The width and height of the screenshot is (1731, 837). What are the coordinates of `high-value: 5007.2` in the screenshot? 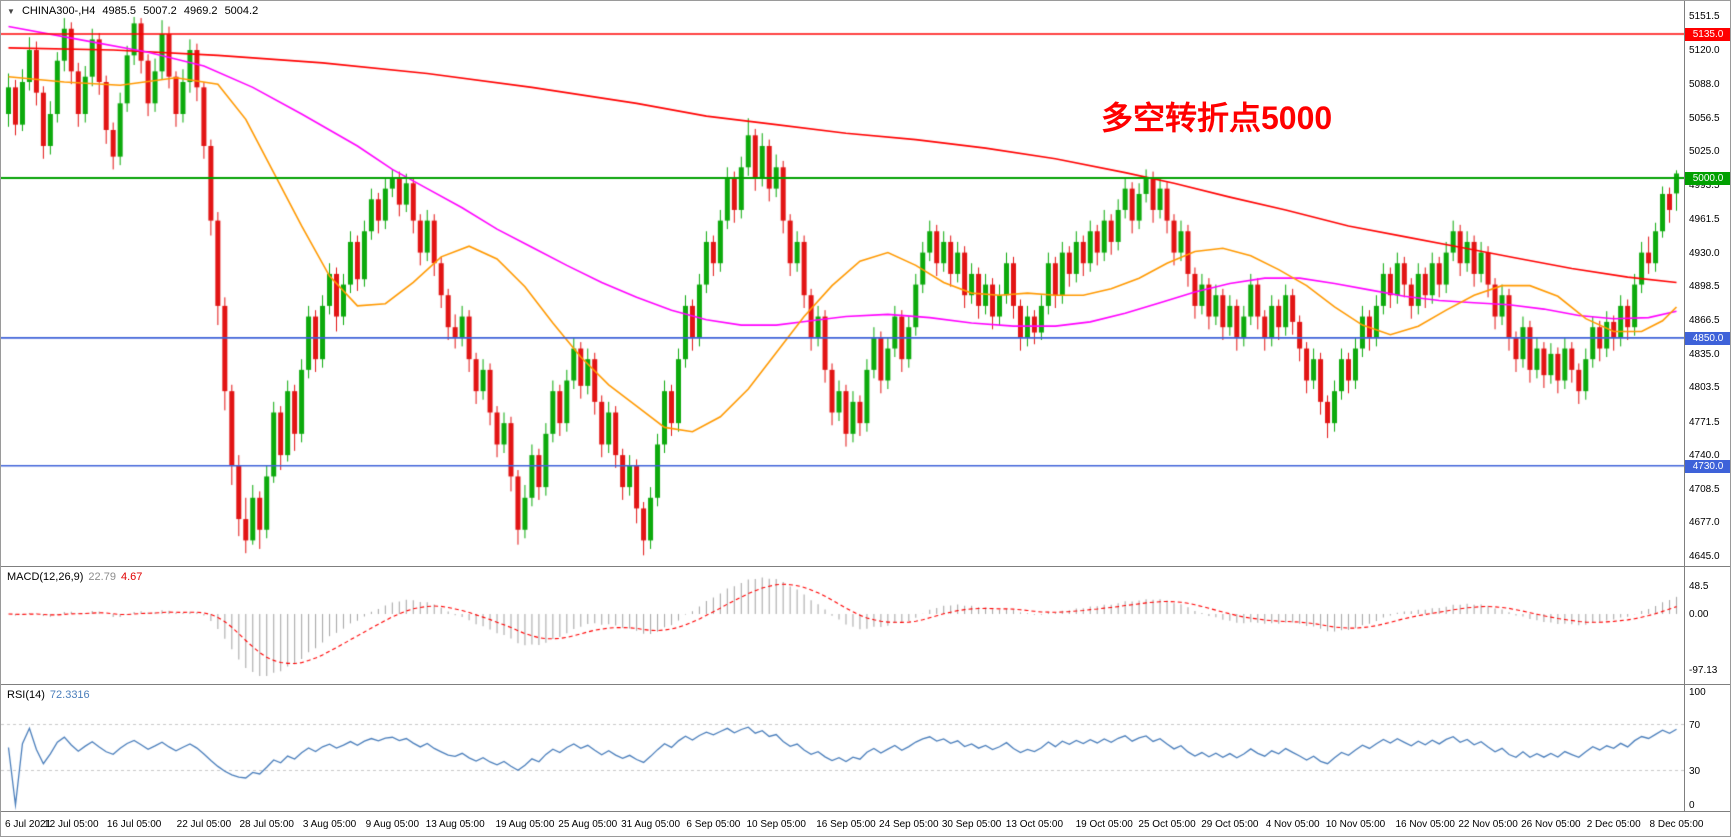 It's located at (160, 11).